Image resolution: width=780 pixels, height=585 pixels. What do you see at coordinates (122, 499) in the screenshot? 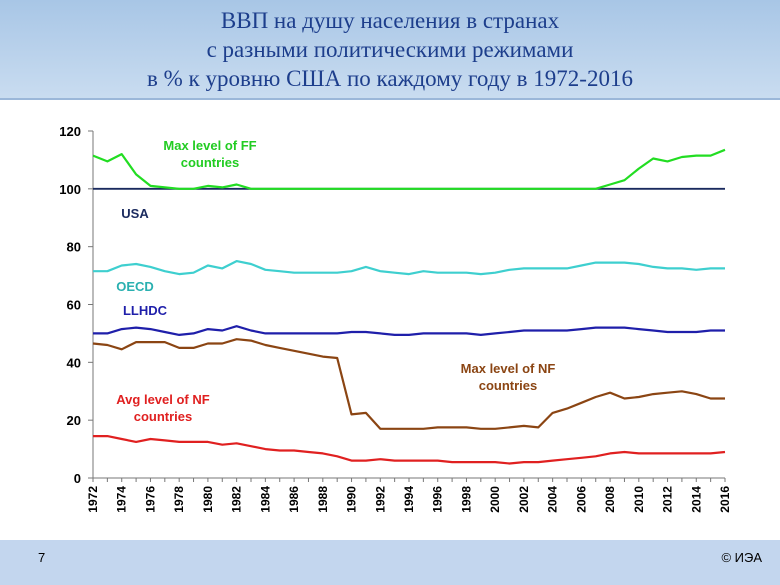
I see `x-tick-label: 1974` at bounding box center [122, 499].